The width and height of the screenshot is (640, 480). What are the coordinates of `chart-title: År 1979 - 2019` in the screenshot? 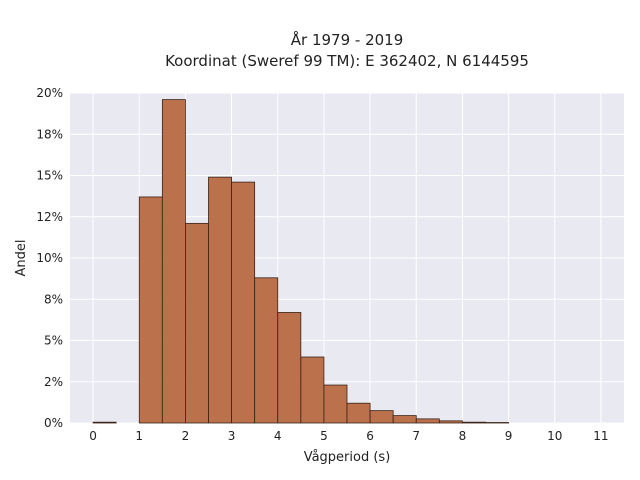 It's located at (347, 39).